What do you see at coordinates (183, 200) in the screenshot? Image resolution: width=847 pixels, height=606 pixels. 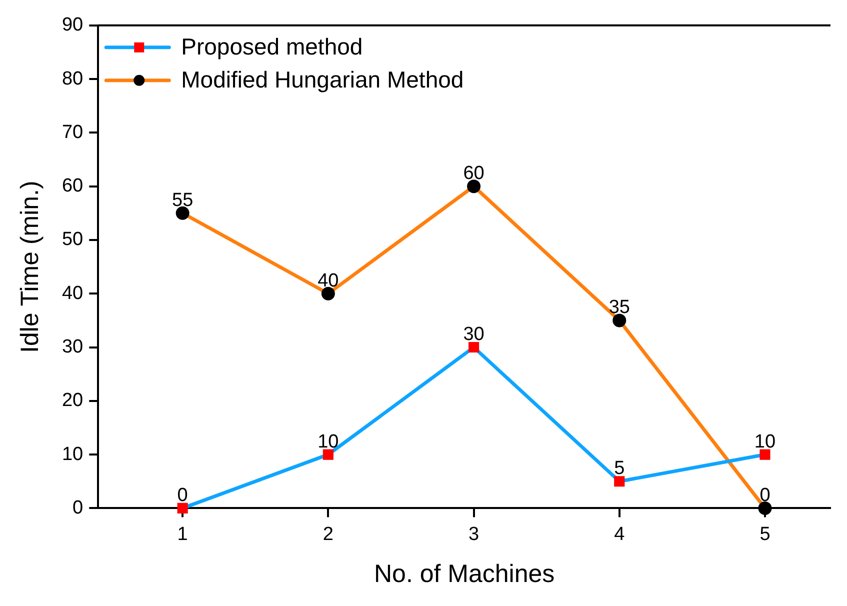 I see `data-label: 55` at bounding box center [183, 200].